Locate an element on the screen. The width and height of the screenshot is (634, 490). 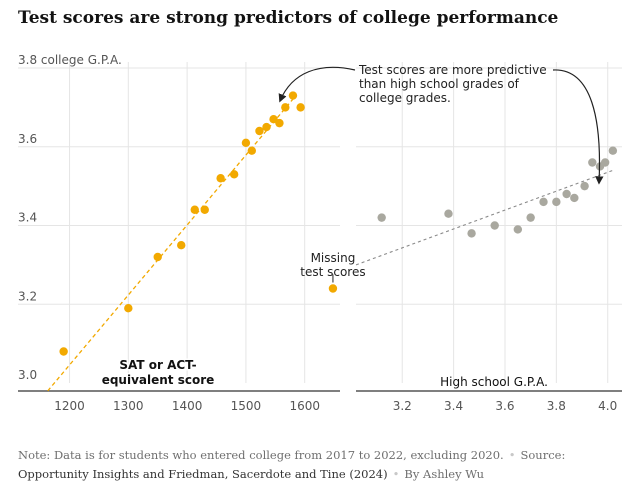
x-tick-label: 3.6 is located at coordinates (504, 406).